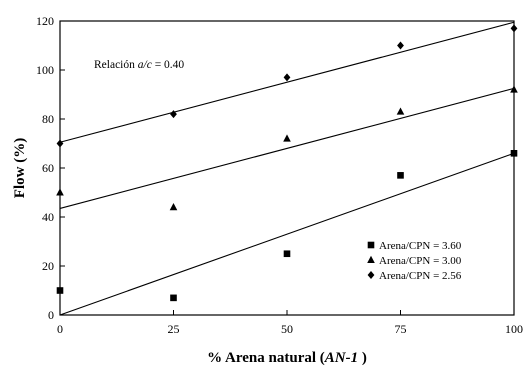  Describe the element at coordinates (48, 168) in the screenshot. I see `y-tick-label: 60` at that location.